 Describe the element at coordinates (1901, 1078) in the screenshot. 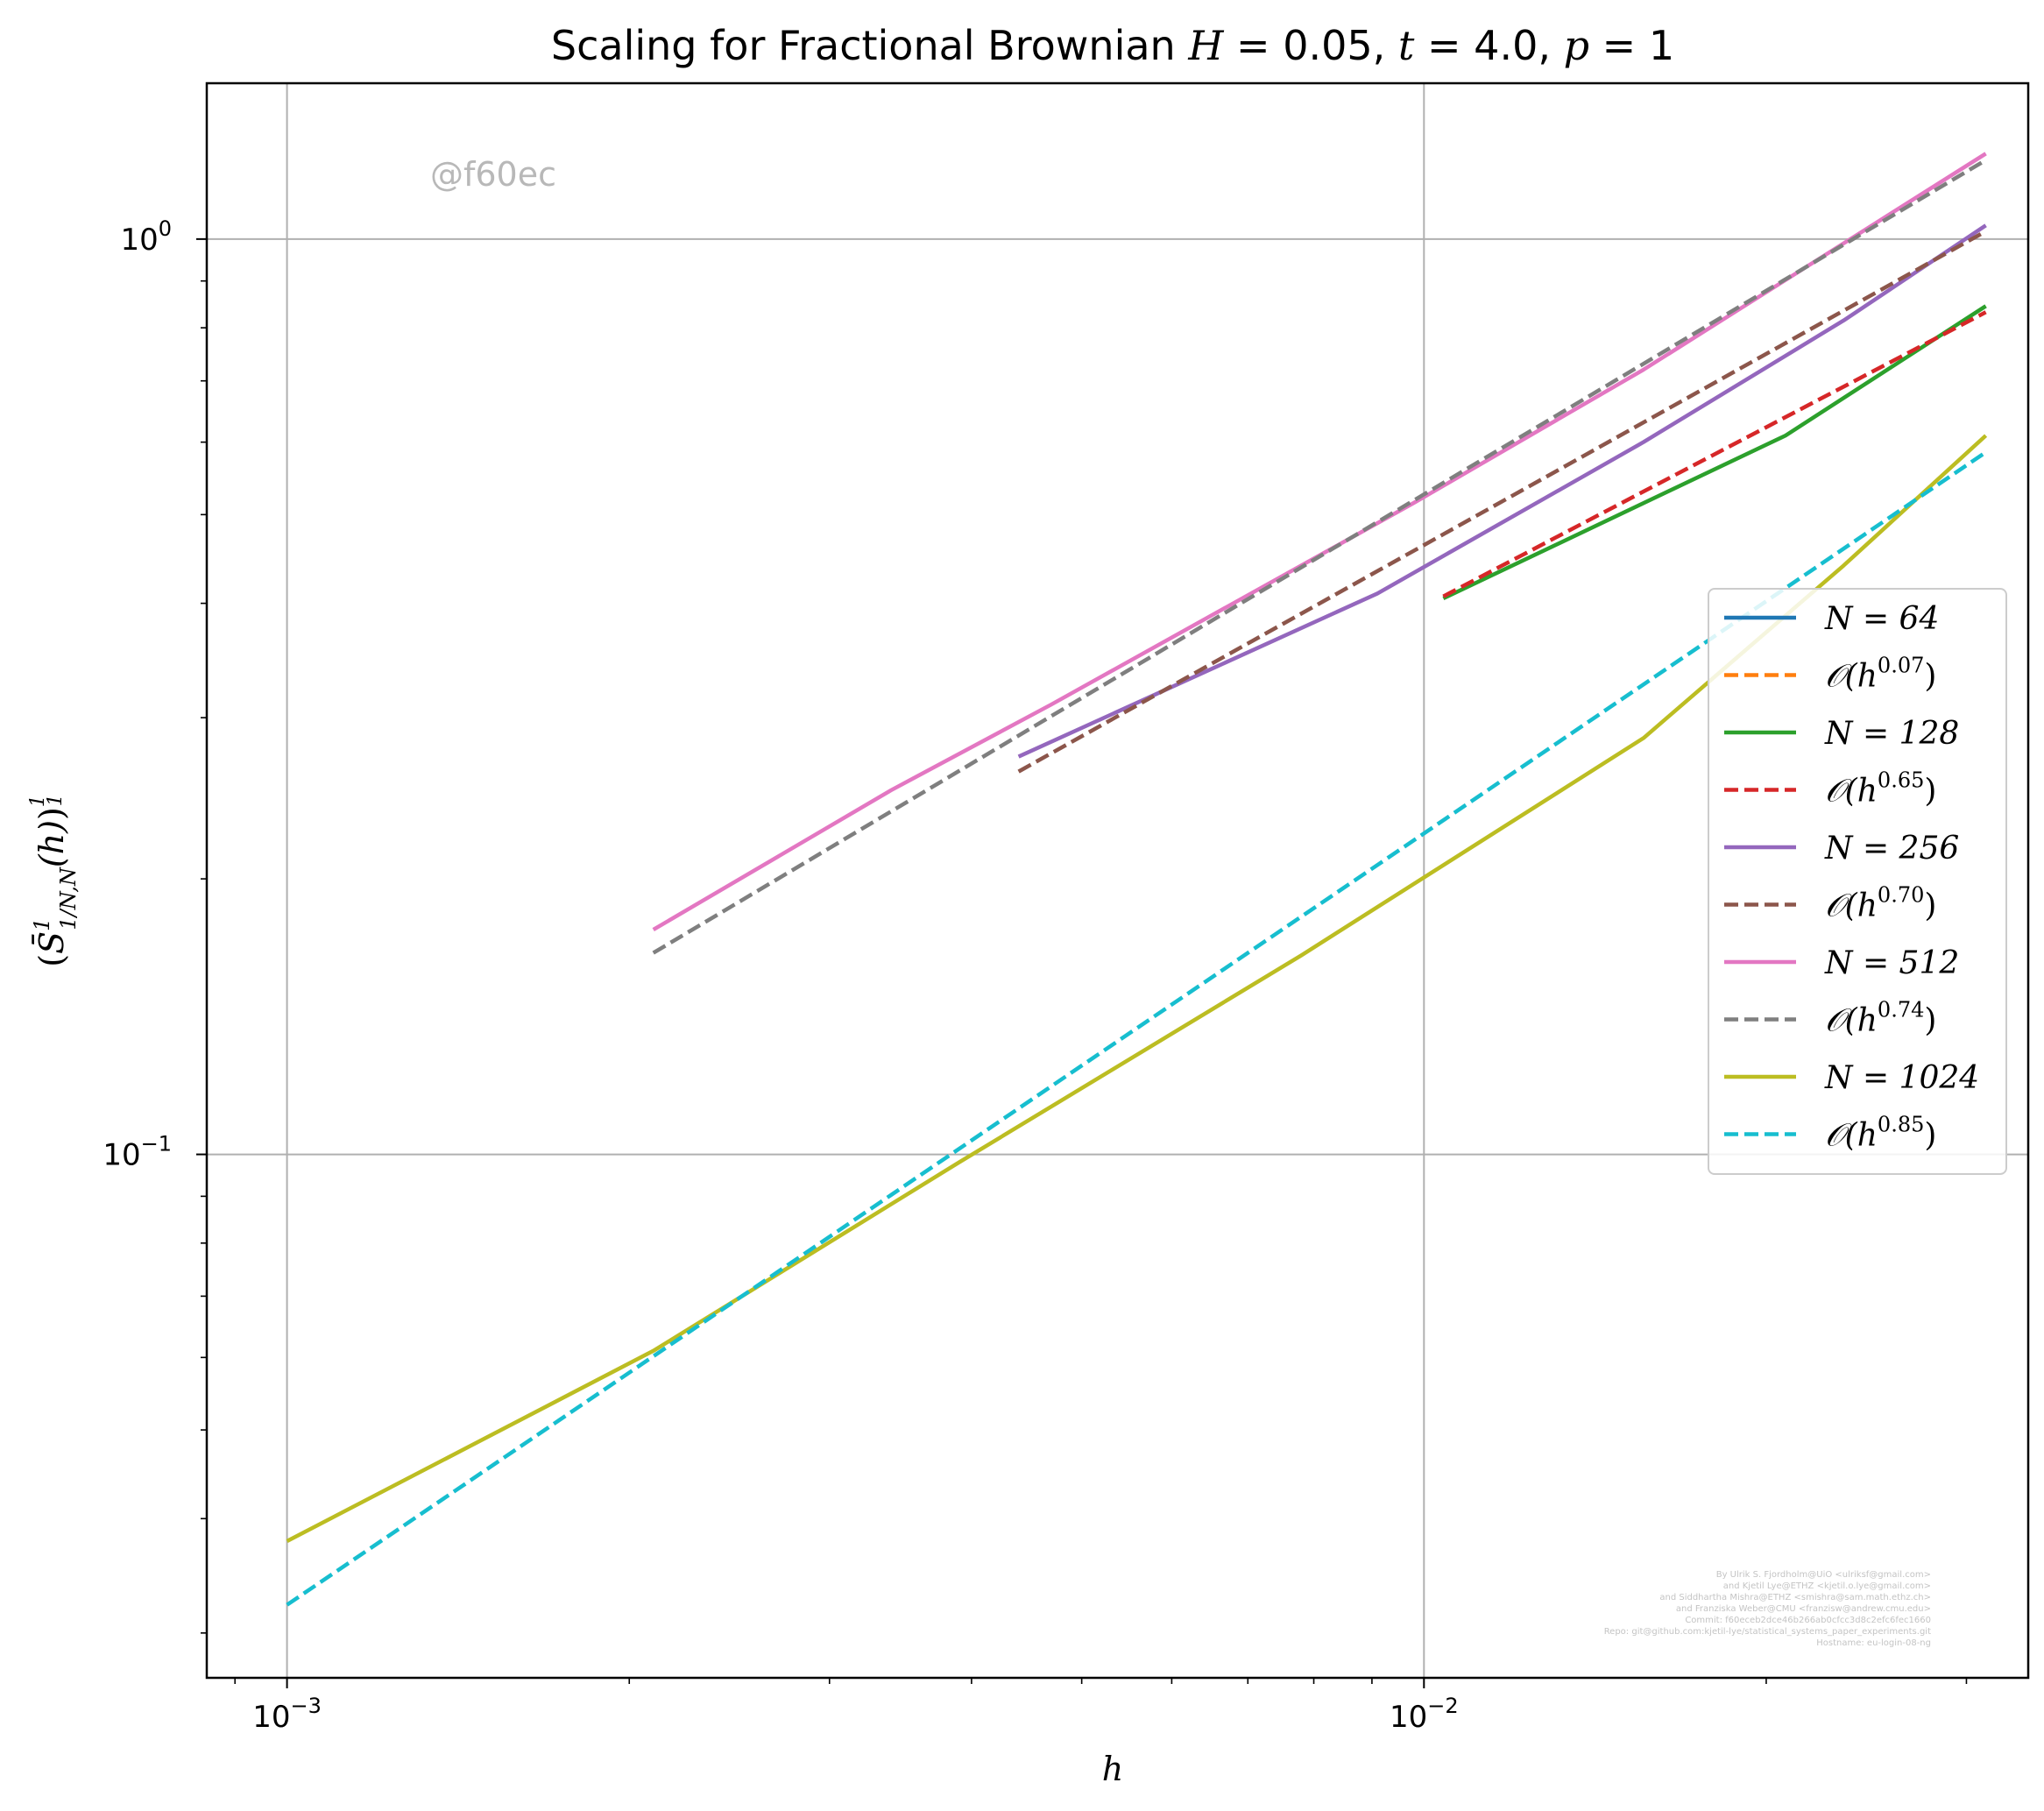

I see `legend-label: N = 1024` at that location.